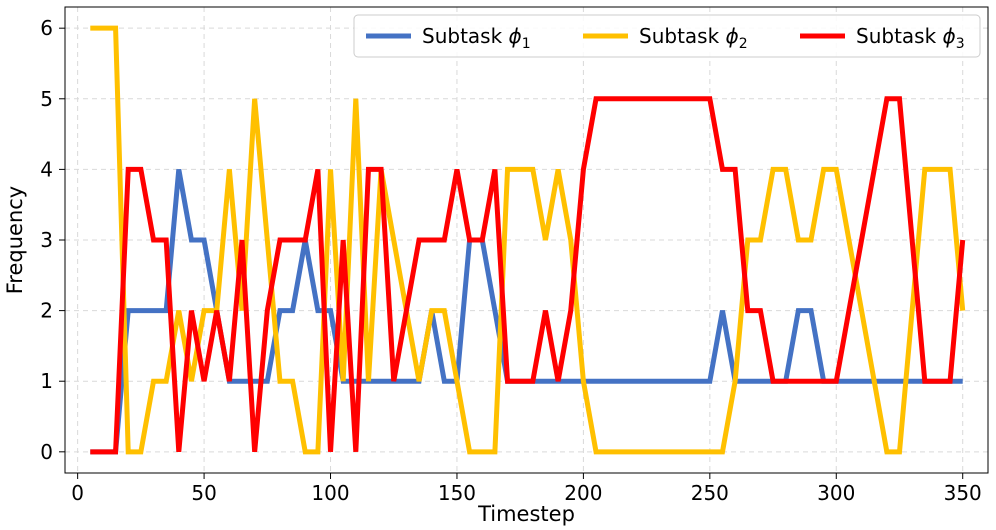 The height and width of the screenshot is (530, 996). I want to click on legend-box, so click(667, 36).